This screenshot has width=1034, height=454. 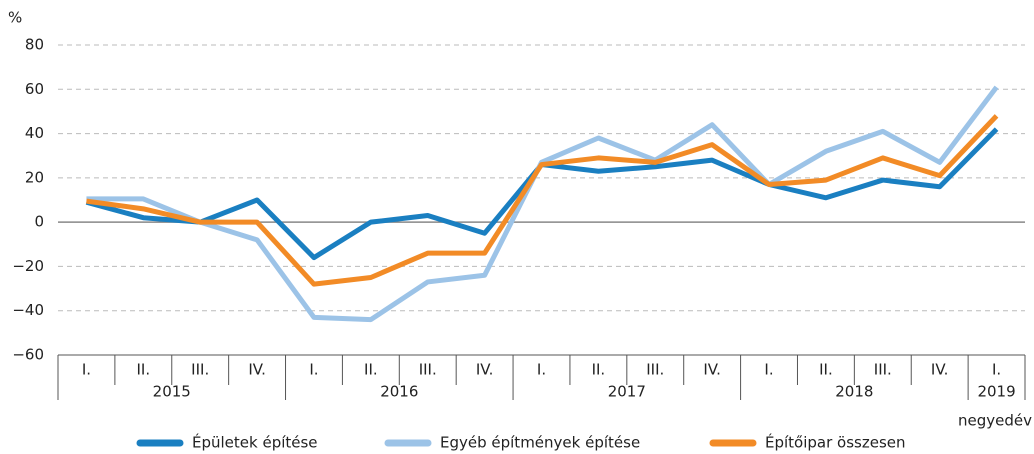 What do you see at coordinates (995, 421) in the screenshot?
I see `x-axis-label: negyedév` at bounding box center [995, 421].